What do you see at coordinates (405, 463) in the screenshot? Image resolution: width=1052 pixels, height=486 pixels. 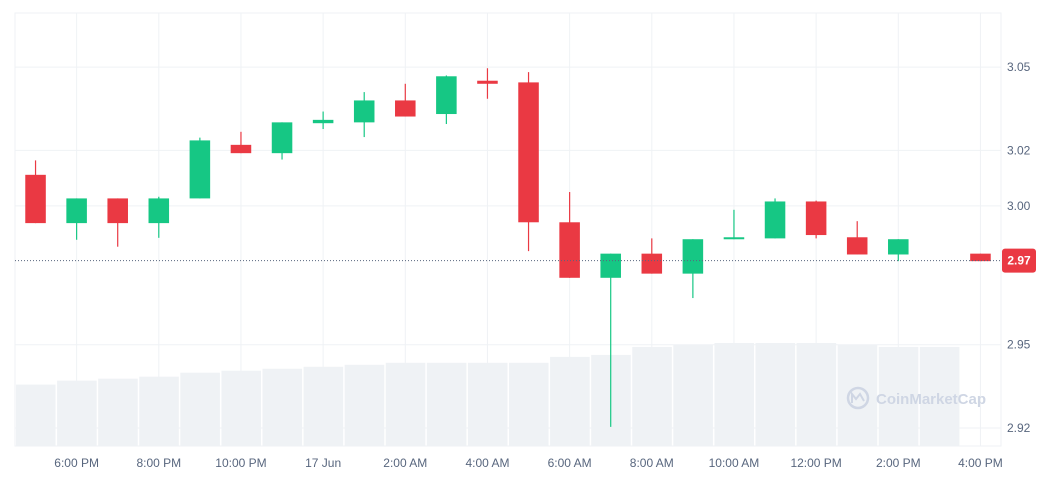 I see `x-tick-label: 2:00 AM` at bounding box center [405, 463].